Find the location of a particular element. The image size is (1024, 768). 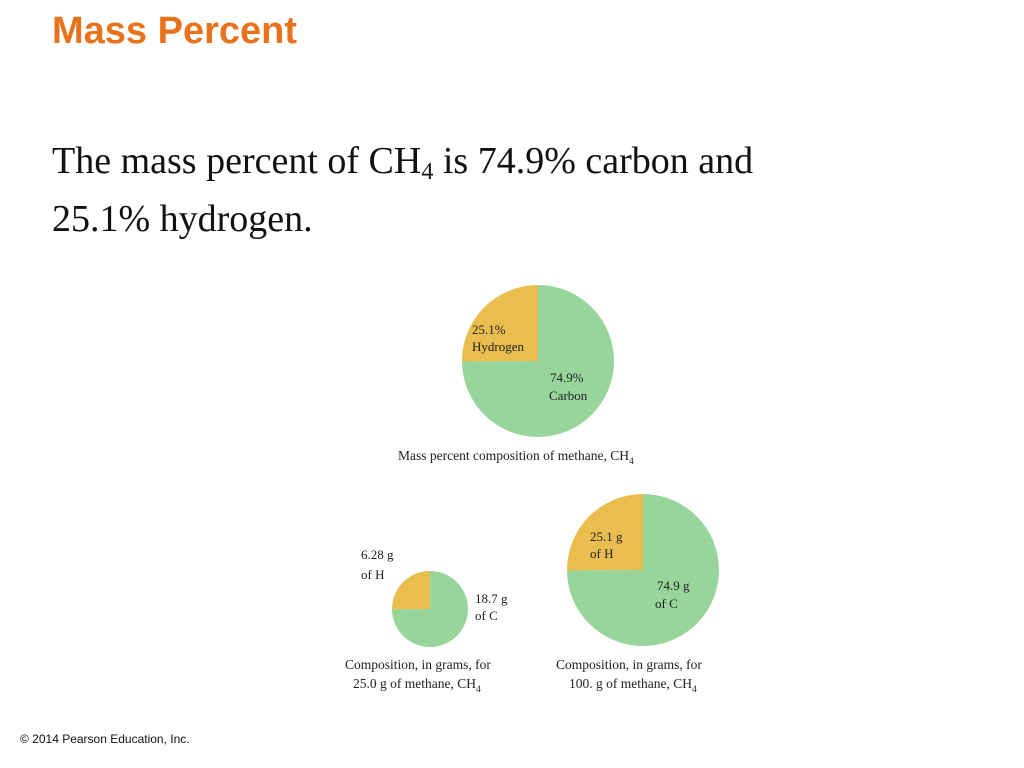

copyright-footer: © 2014 Pearson Education, Inc. is located at coordinates (105, 739).